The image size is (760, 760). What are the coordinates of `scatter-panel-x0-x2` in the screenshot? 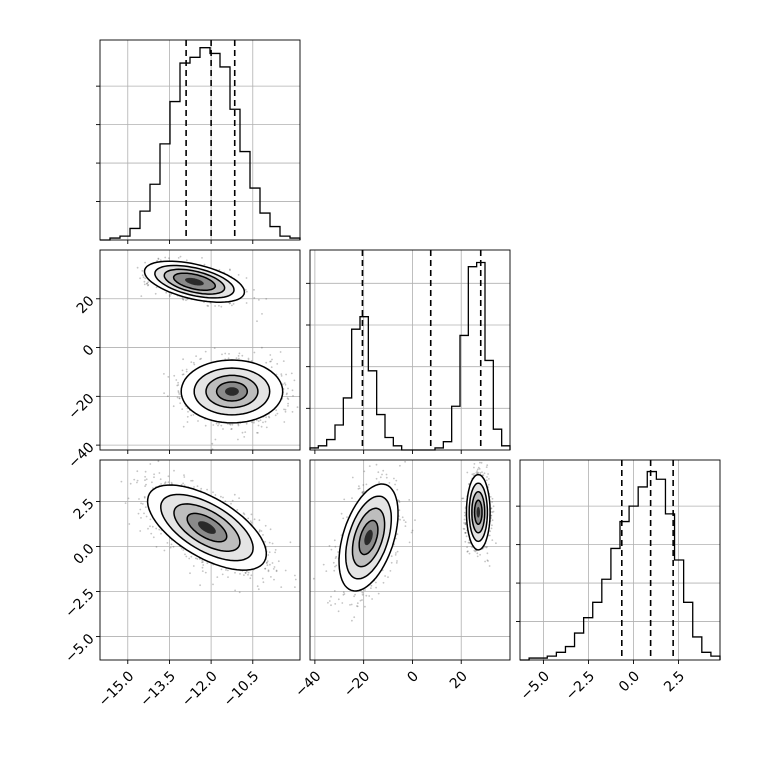 It's located at (198, 561).